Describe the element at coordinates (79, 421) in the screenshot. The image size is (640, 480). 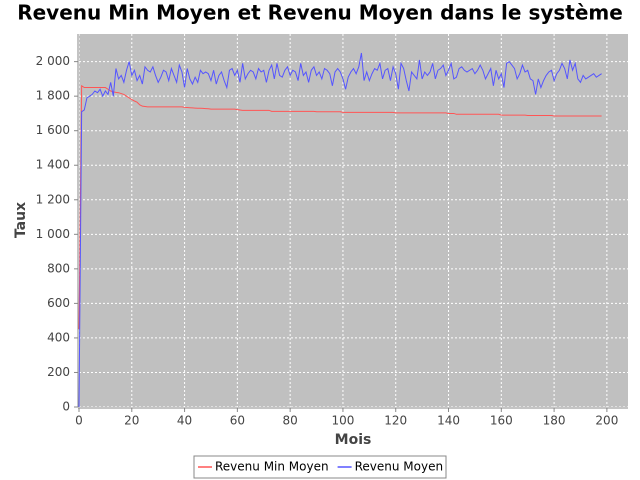
I see `x-tick-label: 0` at that location.